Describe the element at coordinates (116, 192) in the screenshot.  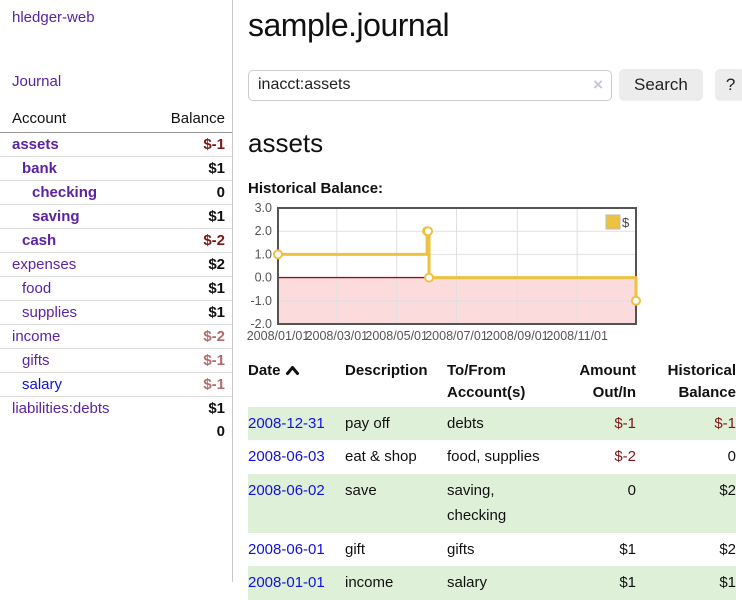
I see `account-row: checking 0` at that location.